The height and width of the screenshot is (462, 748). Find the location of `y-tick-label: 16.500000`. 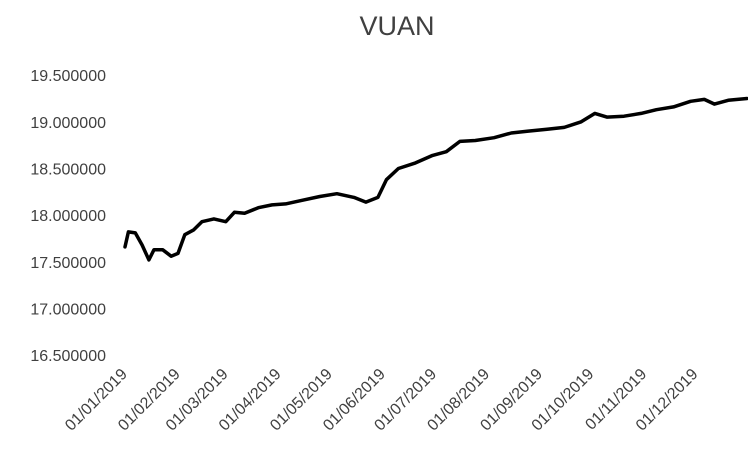

y-tick-label: 16.500000 is located at coordinates (68, 356).